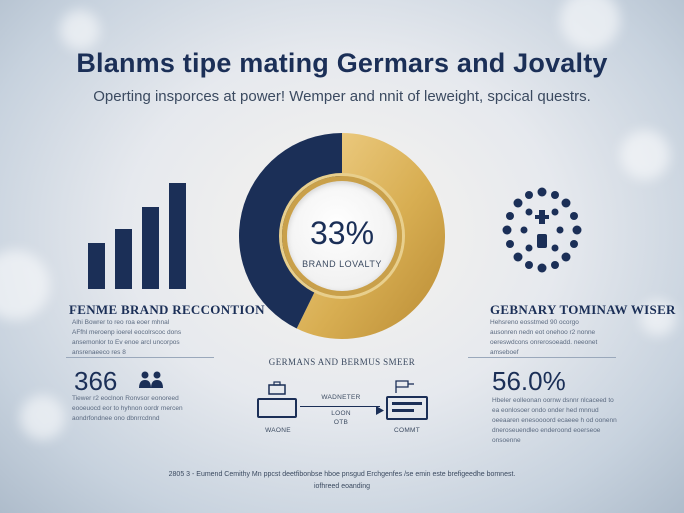 The width and height of the screenshot is (684, 513). Describe the element at coordinates (341, 413) in the screenshot. I see `mid-flow-caption-2: LOON` at that location.